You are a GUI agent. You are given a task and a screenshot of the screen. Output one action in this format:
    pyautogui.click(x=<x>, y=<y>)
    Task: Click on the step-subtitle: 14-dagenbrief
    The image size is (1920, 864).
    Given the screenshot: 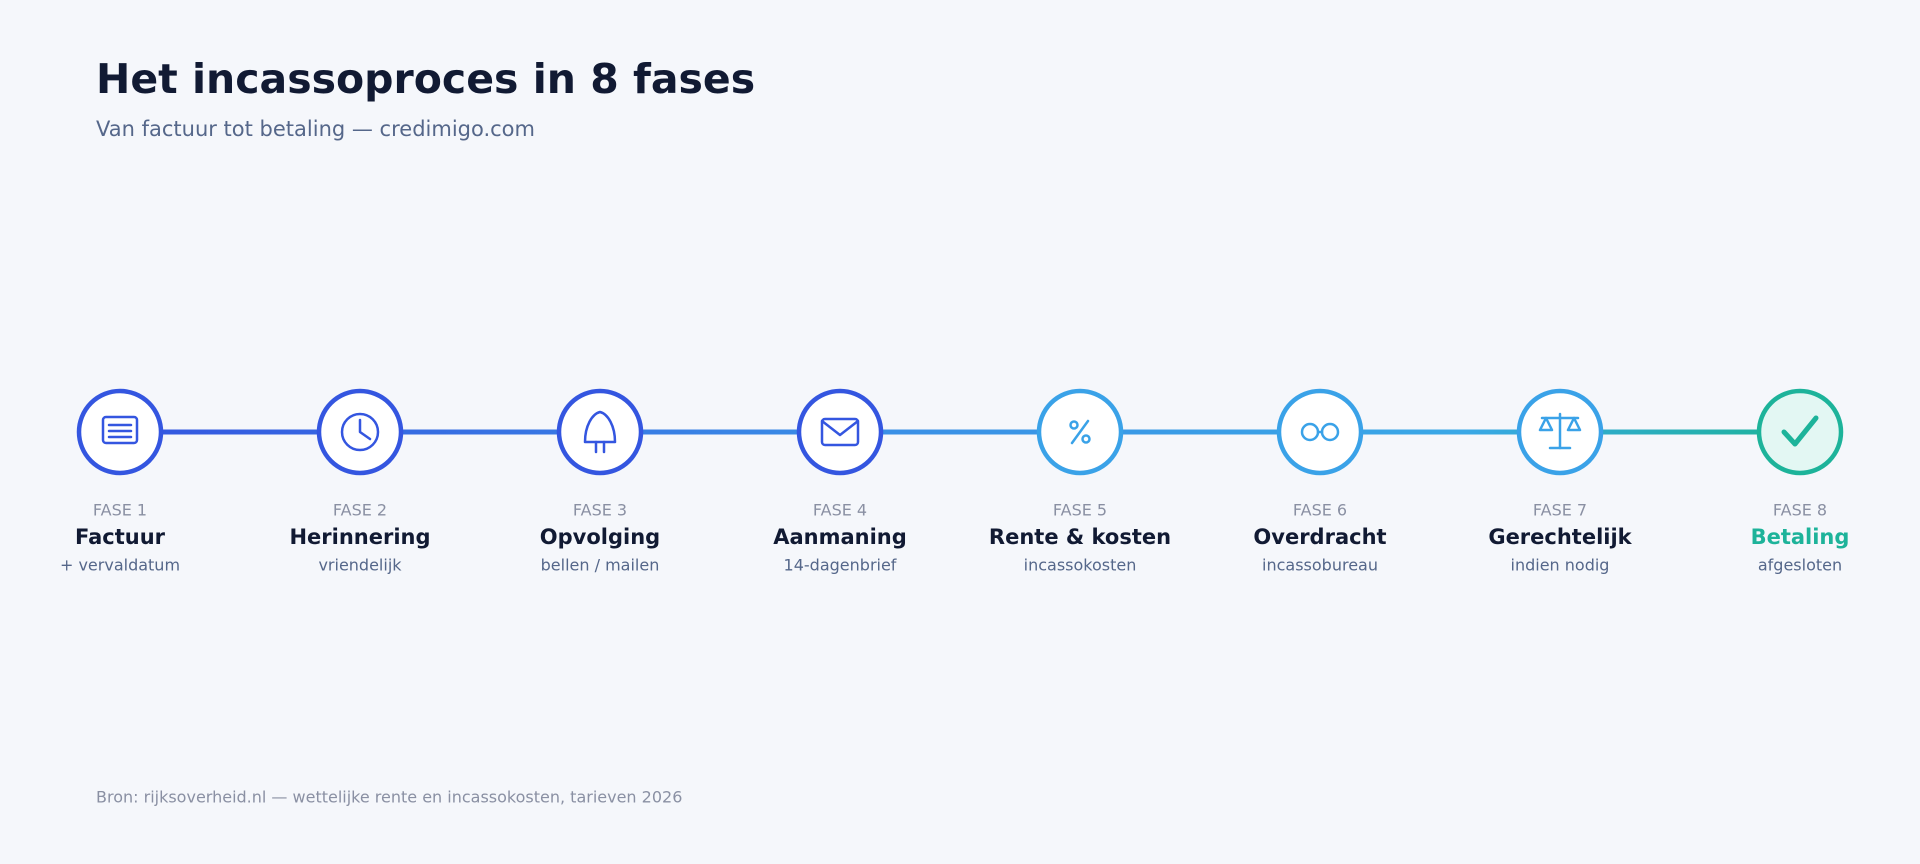 What is the action you would take?
    pyautogui.click(x=840, y=565)
    